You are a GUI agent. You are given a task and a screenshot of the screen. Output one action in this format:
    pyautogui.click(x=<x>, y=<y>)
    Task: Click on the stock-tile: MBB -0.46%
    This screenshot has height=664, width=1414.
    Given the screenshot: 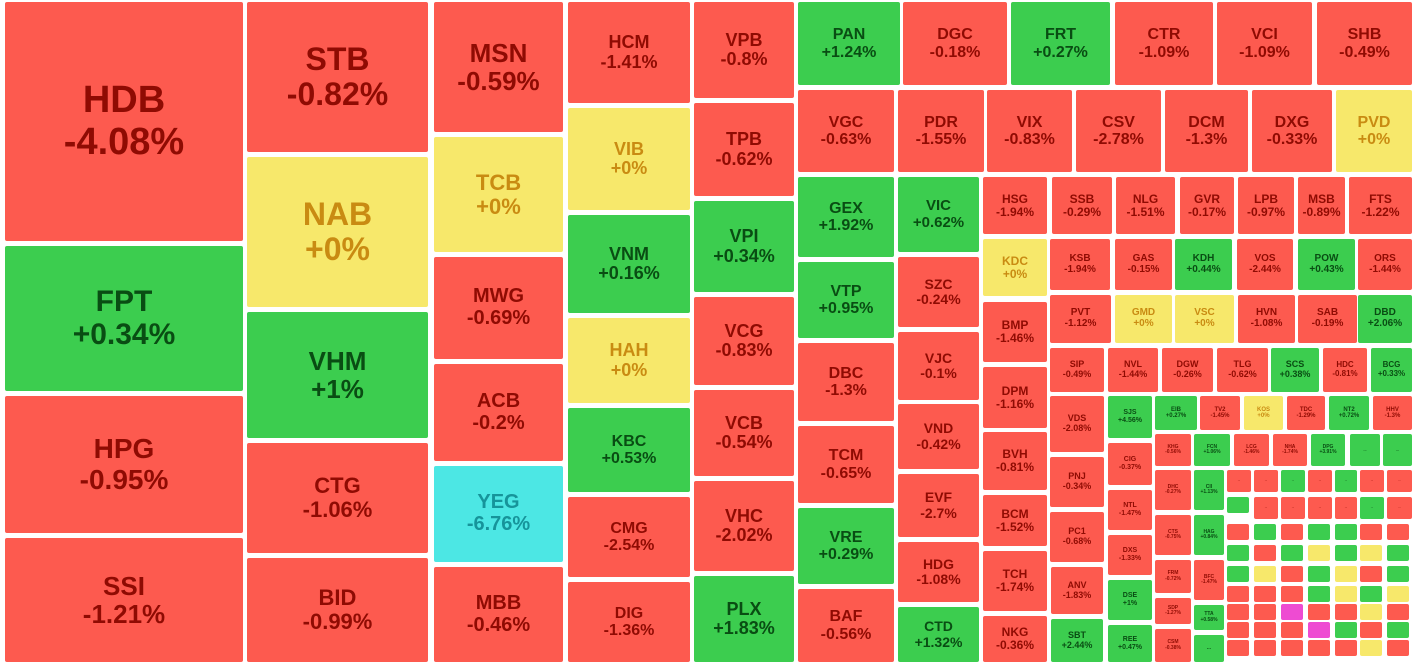 What is the action you would take?
    pyautogui.click(x=498, y=614)
    